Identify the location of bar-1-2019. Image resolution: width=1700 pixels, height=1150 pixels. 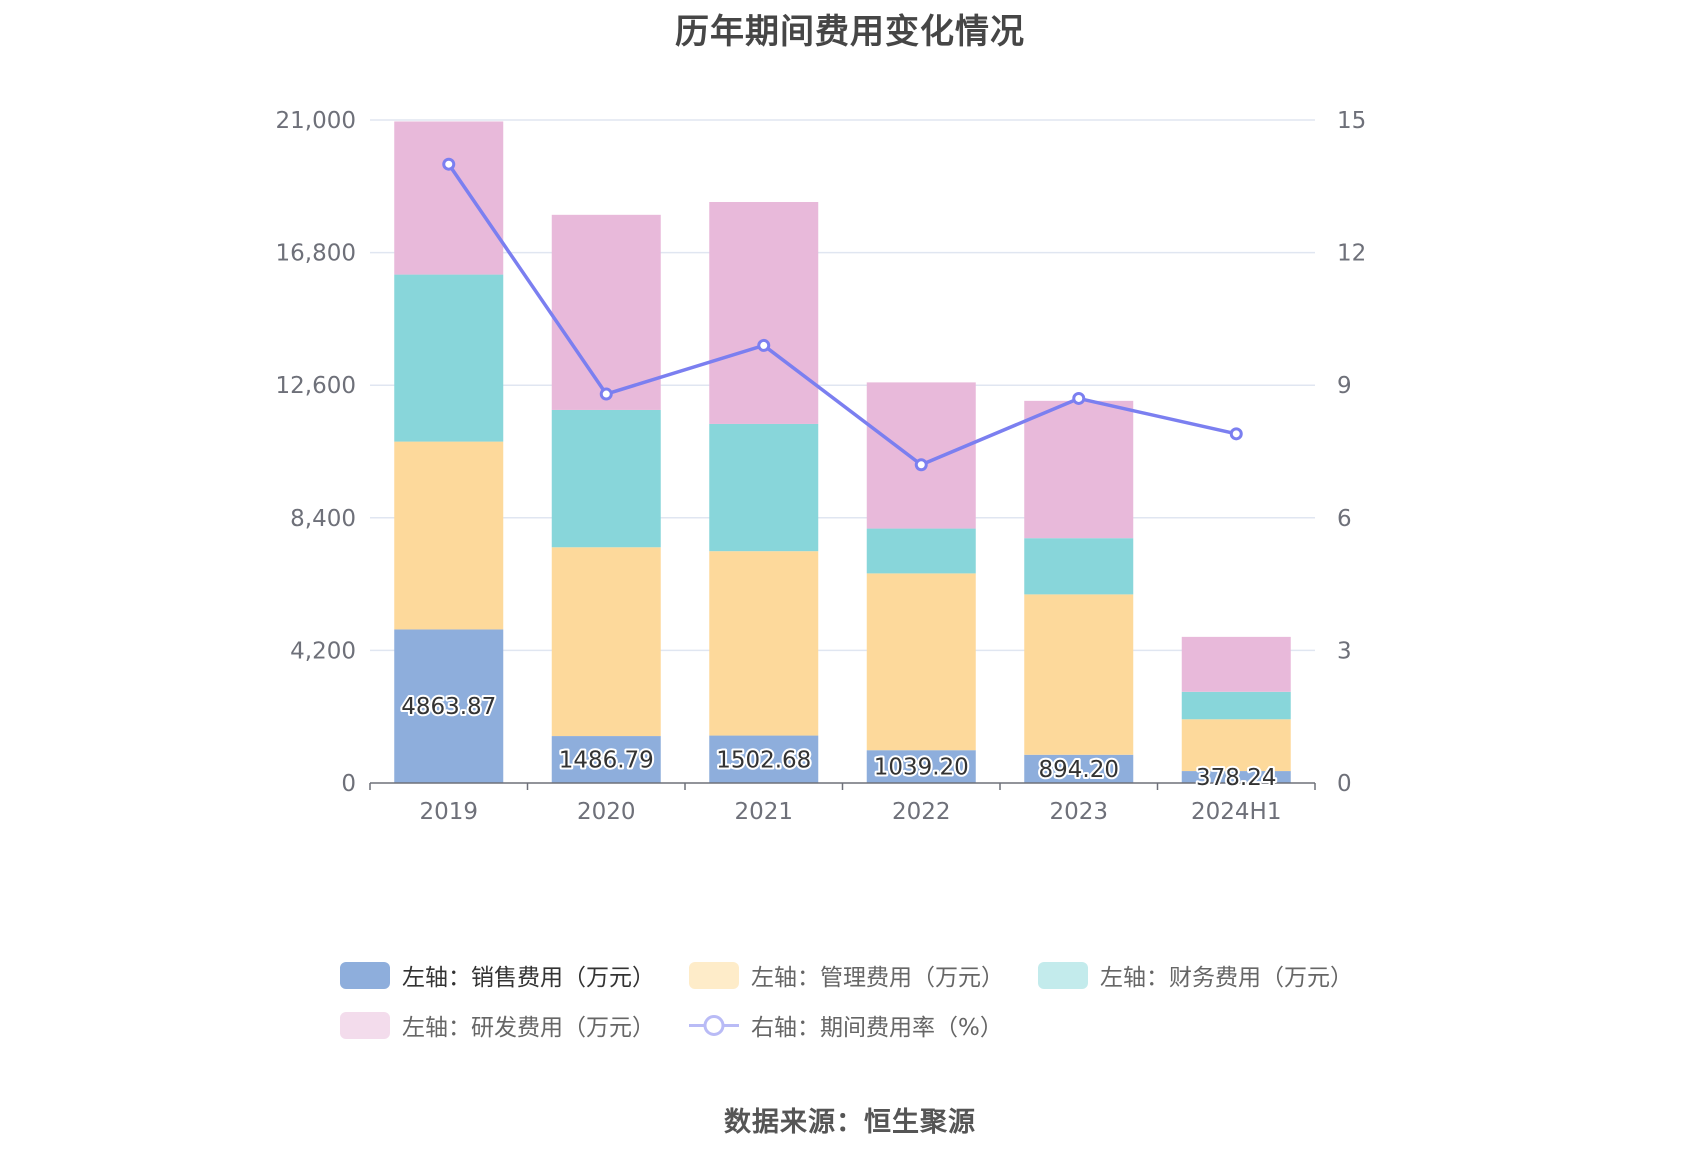
(449, 535).